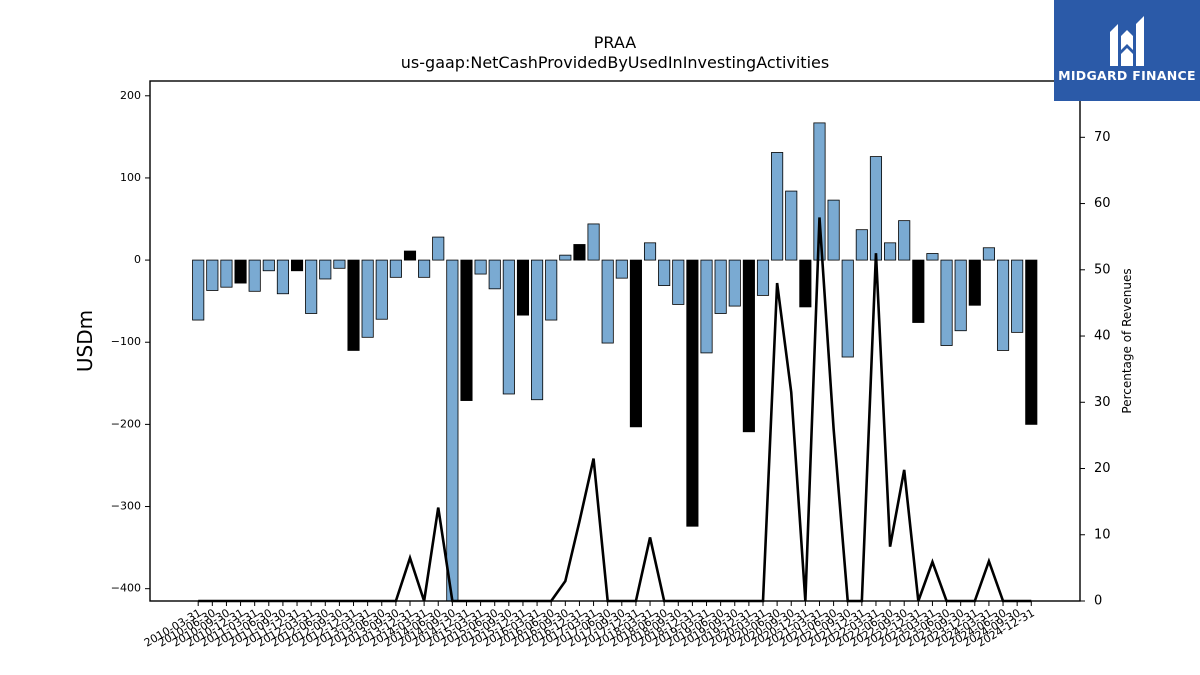 This screenshot has width=1200, height=675. I want to click on y-tick-label: −300, so click(126, 506).